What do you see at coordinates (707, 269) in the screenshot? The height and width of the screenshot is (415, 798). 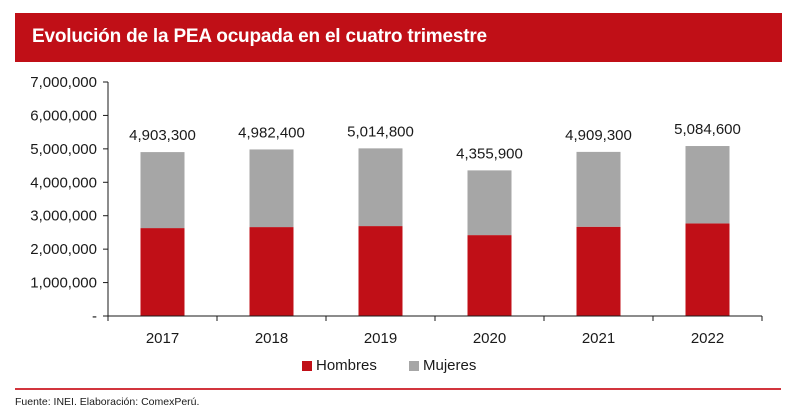 I see `bar-hombres-2022` at bounding box center [707, 269].